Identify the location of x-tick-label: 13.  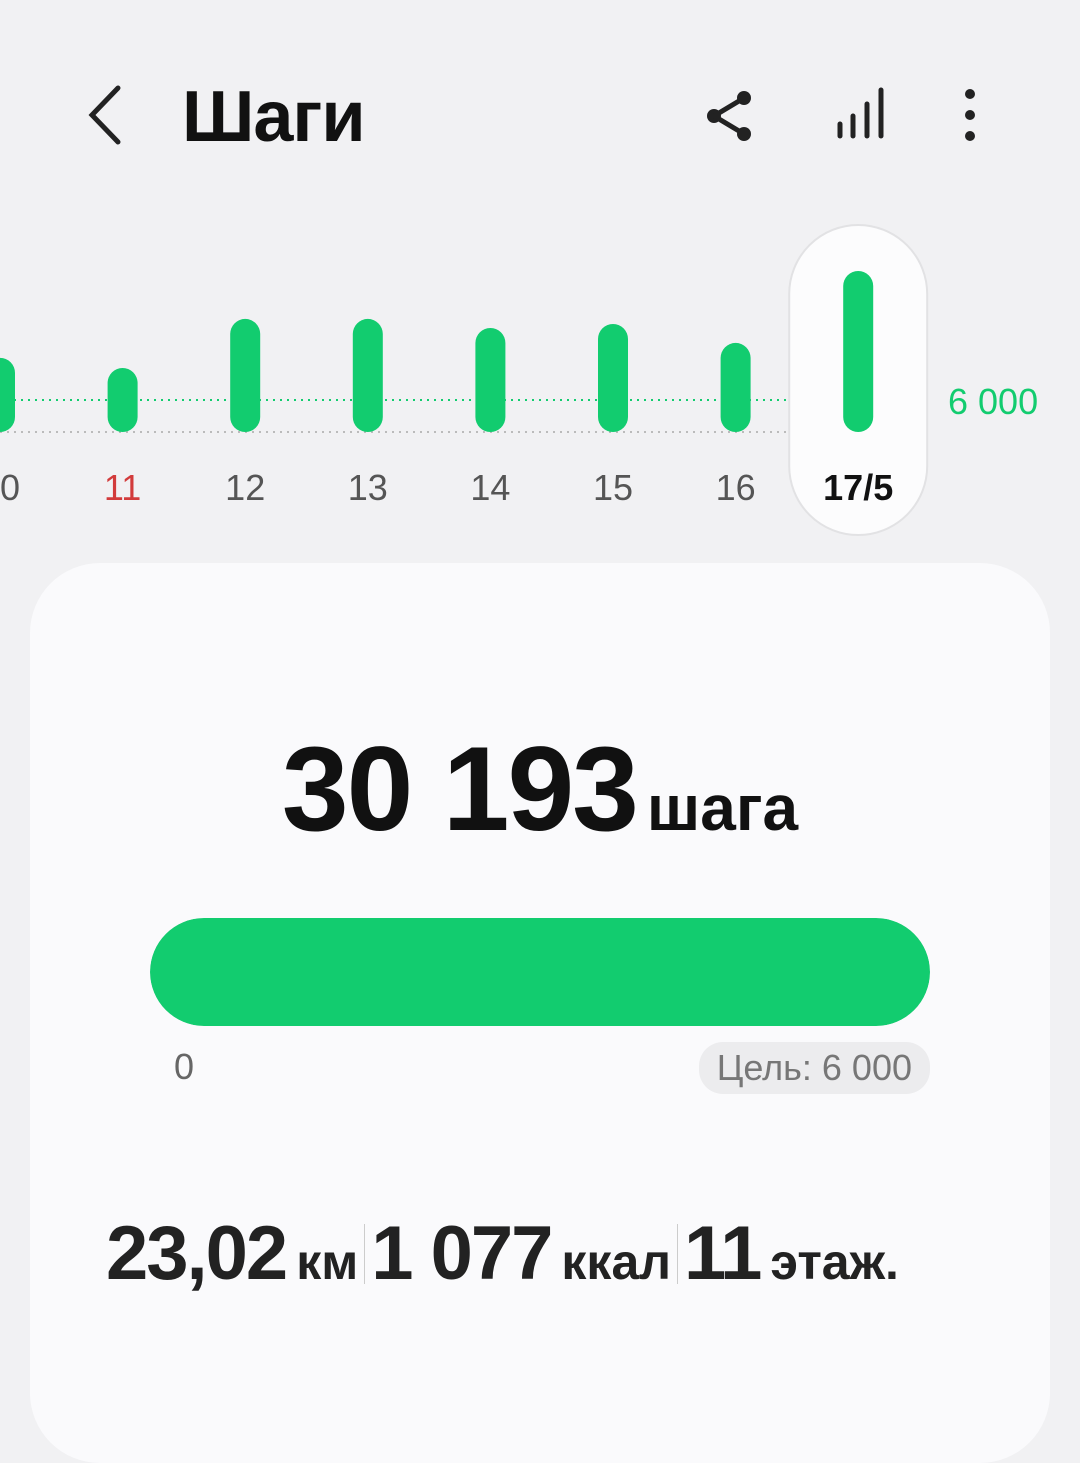
(368, 487).